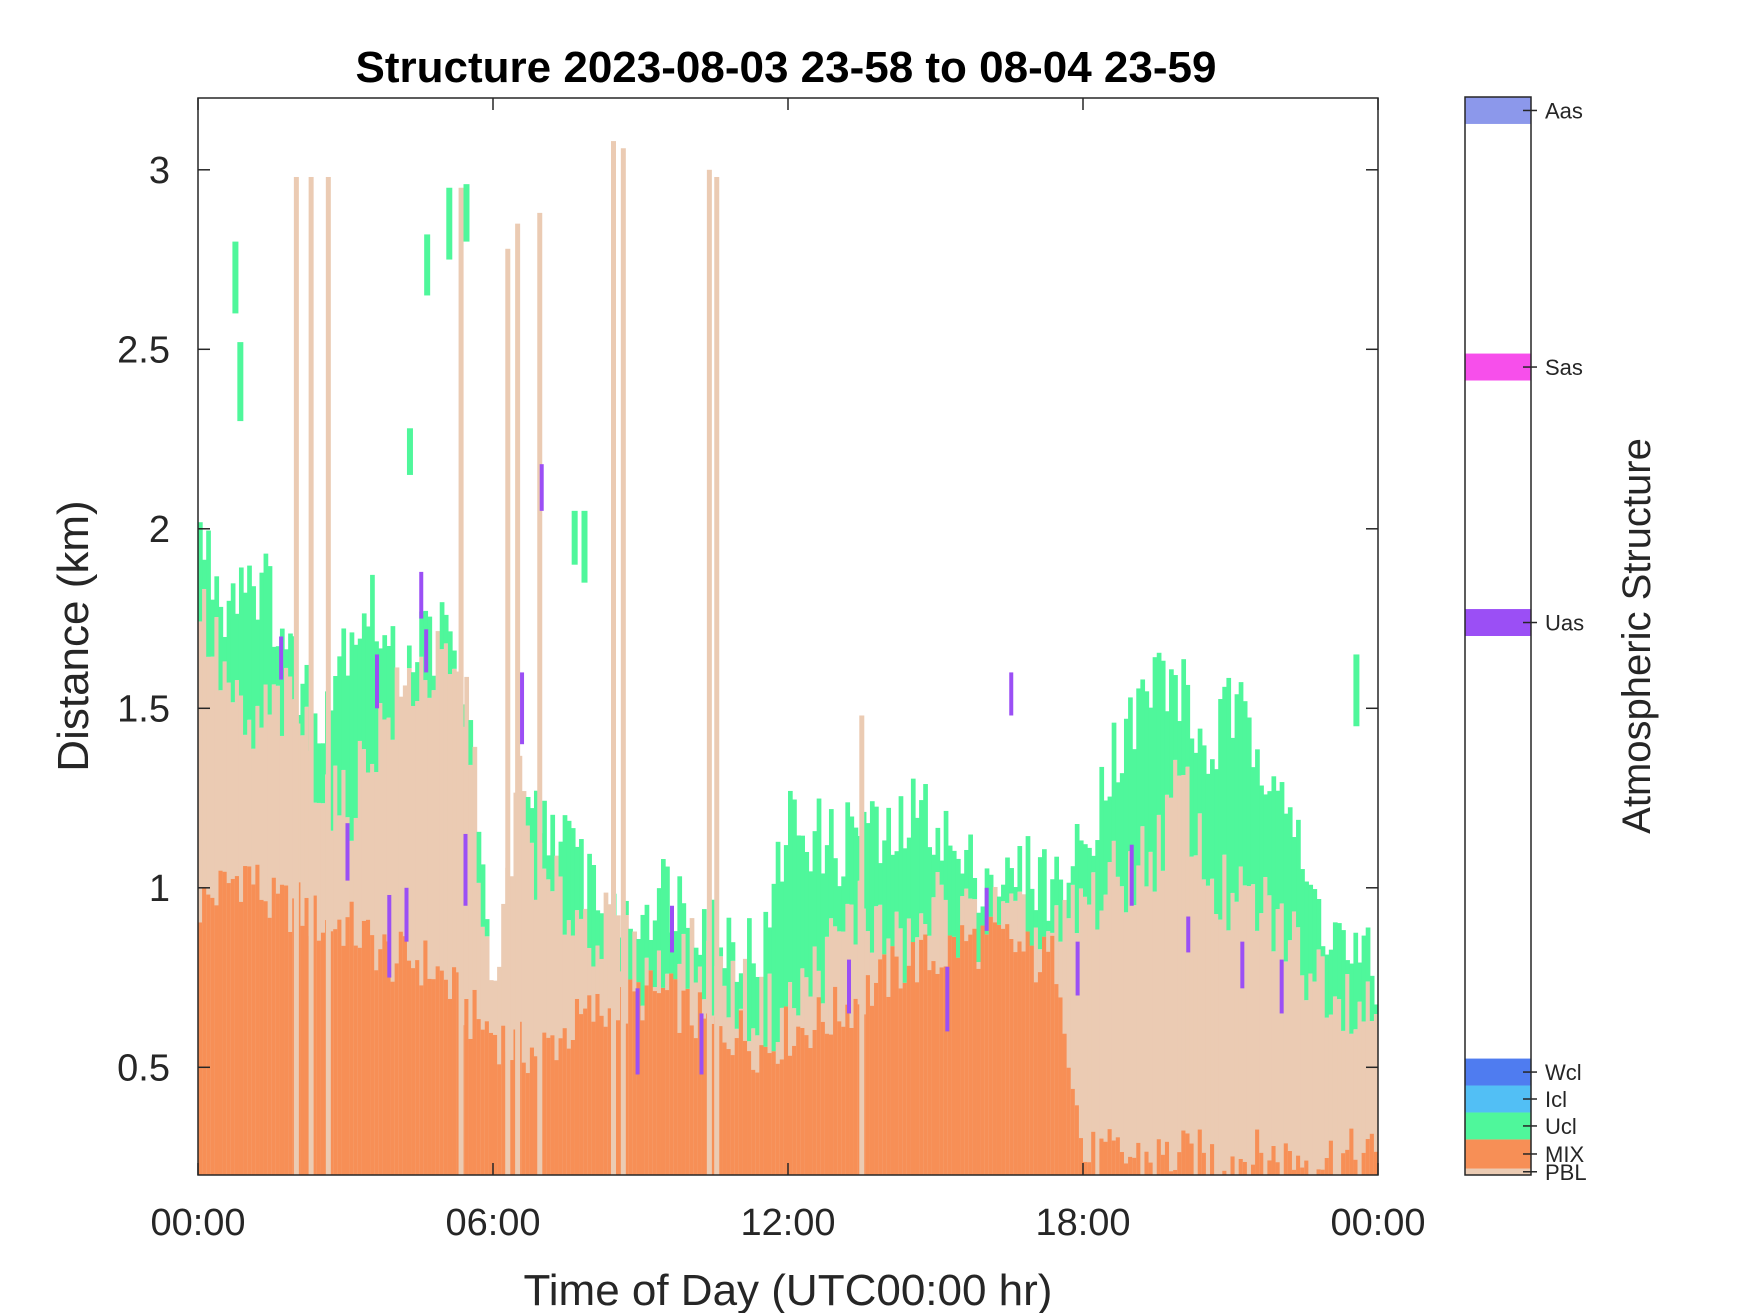  I want to click on colorbar-swatch-uas, so click(1498, 622).